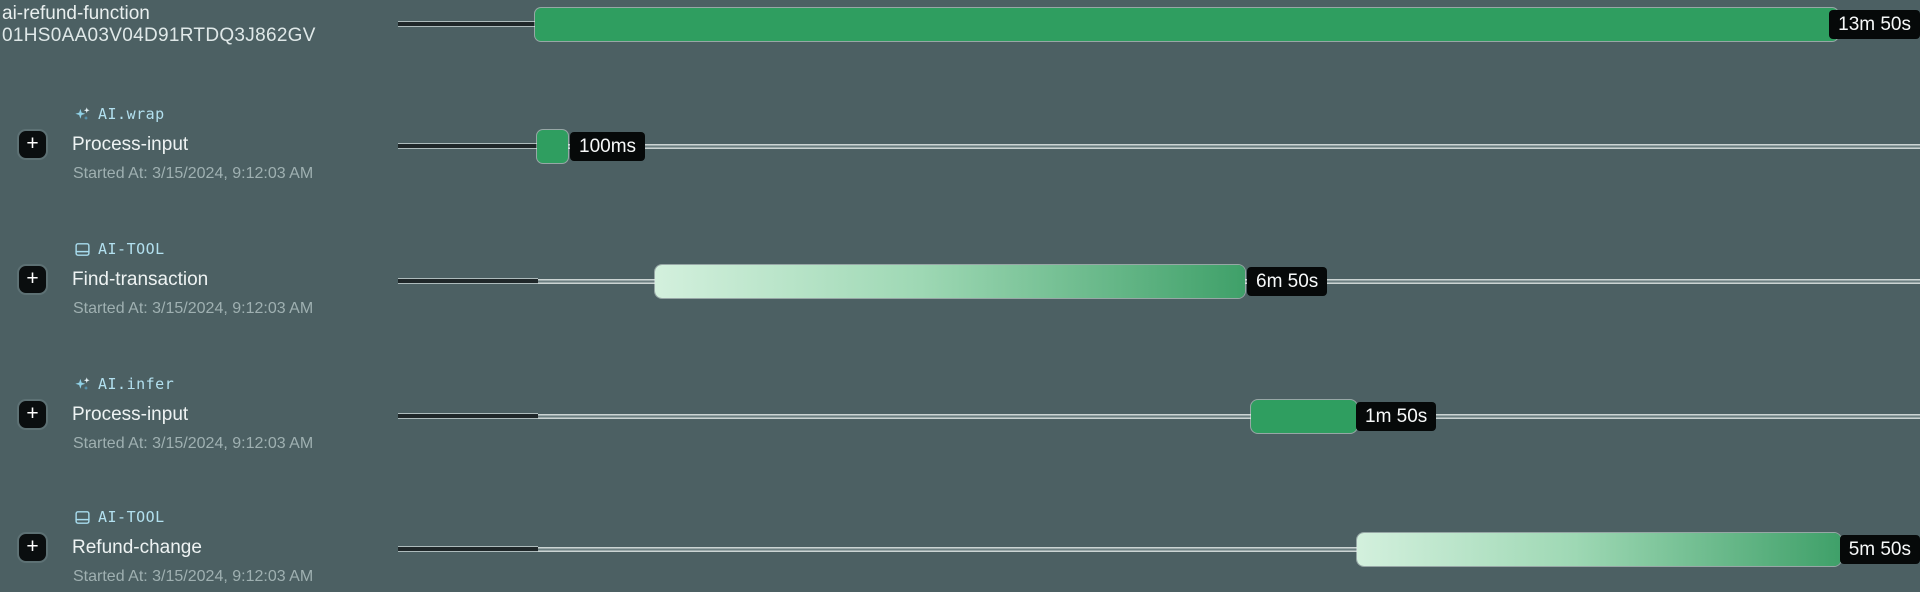 The width and height of the screenshot is (1920, 592). I want to click on span-kind-label: AI.infer, so click(136, 384).